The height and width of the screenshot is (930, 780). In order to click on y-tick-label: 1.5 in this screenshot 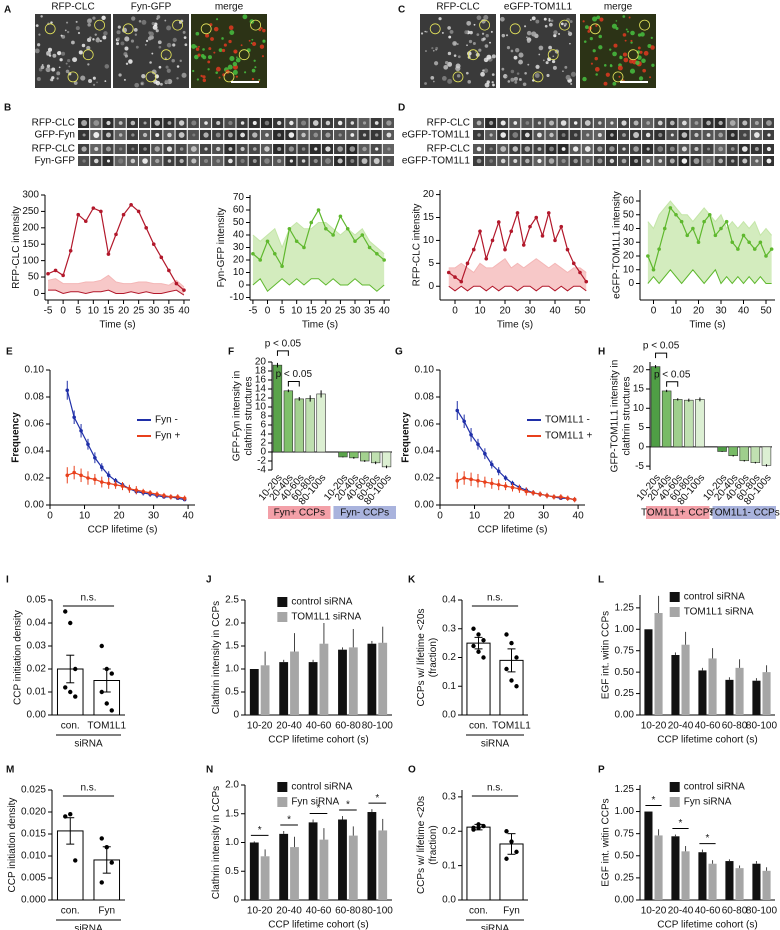, I will do `click(232, 813)`.